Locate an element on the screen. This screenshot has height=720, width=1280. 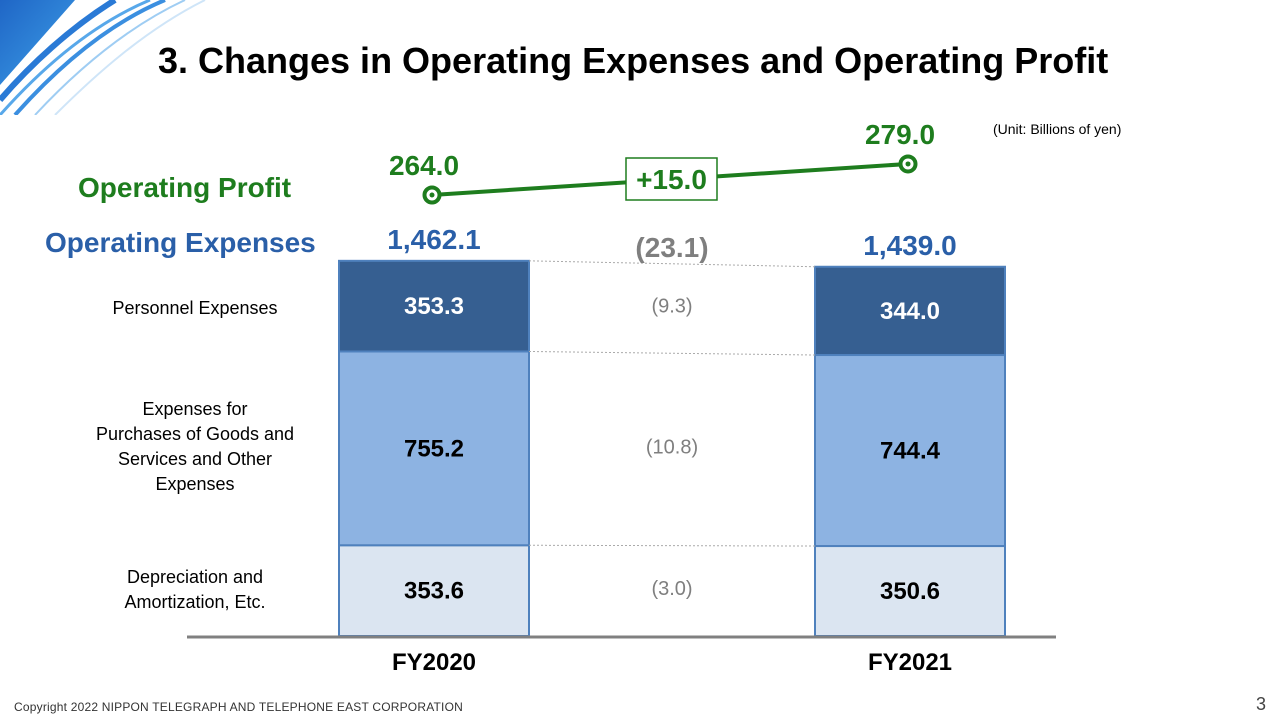
profit-change-label: +15.0 is located at coordinates (671, 179).